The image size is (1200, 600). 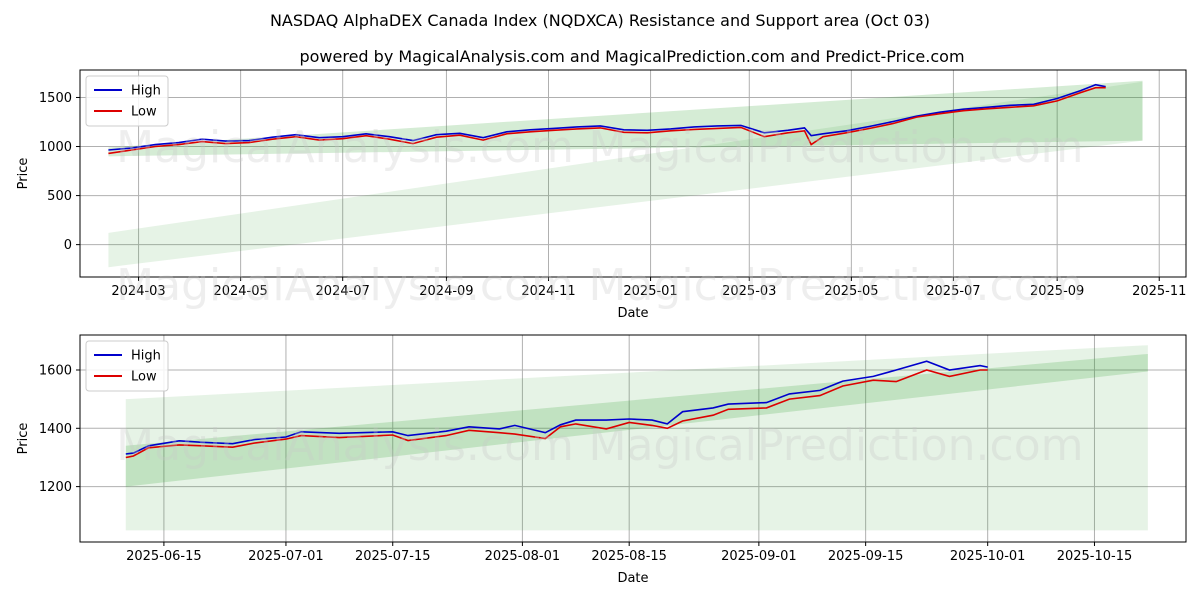 What do you see at coordinates (1159, 291) in the screenshot?
I see `x-tick-label: 2025-11` at bounding box center [1159, 291].